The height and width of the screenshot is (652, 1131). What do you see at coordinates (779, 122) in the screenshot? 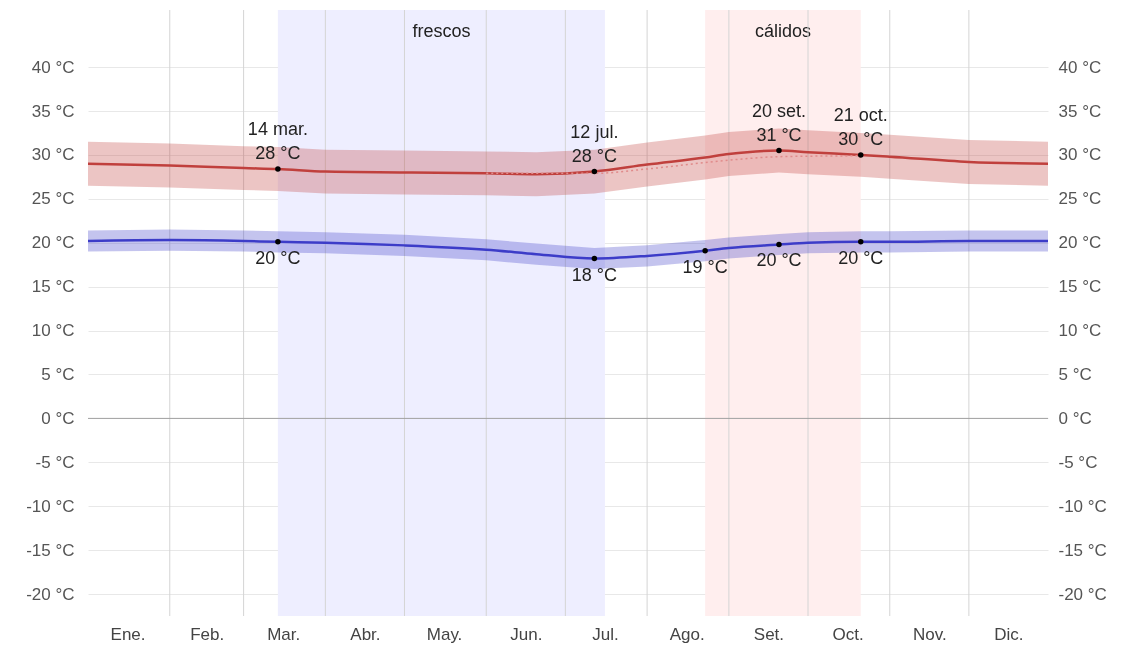
I see `annotation: 20 set. 31 °C` at bounding box center [779, 122].